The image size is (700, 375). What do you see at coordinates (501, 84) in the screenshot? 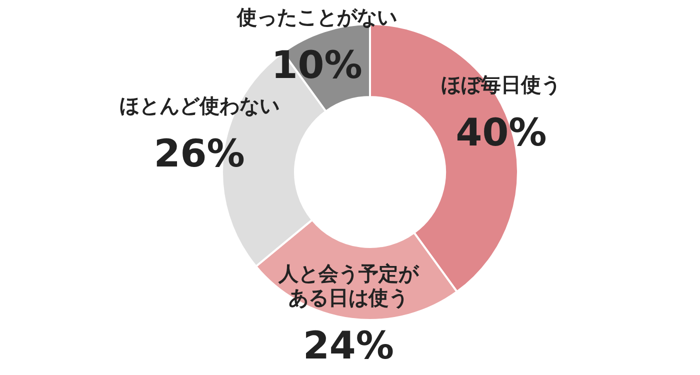
I see `slice-label: ほぼ毎日使う` at bounding box center [501, 84].